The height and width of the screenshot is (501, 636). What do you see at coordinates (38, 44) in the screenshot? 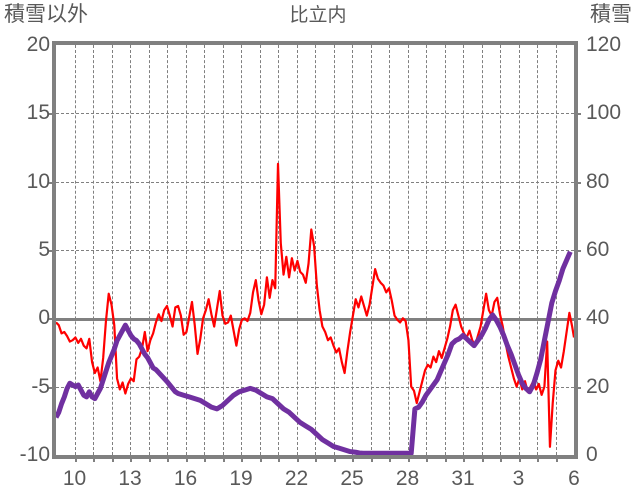
I see `left-axis-tick-label: 20` at bounding box center [38, 44].